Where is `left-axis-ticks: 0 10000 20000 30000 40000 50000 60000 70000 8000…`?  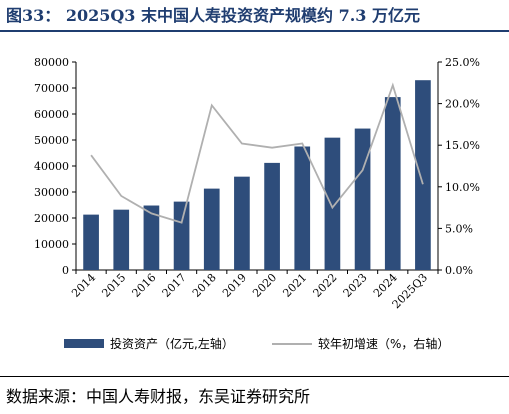
left-axis-ticks: 0 10000 20000 30000 40000 50000 60000 70000 8000… is located at coordinates (55, 166).